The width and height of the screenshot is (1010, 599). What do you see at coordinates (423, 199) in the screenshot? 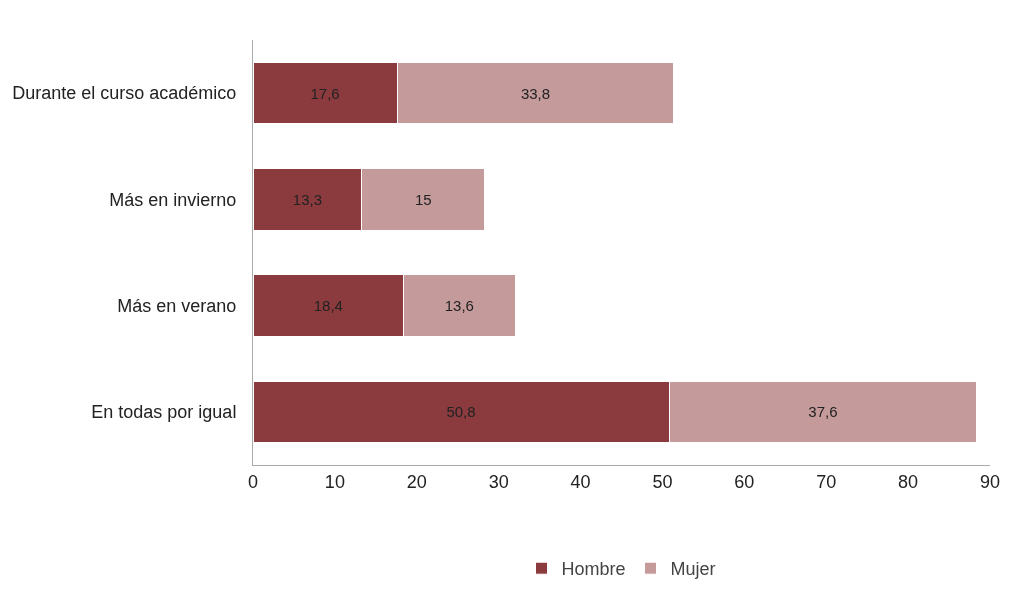
I see `data-label: 15` at bounding box center [423, 199].